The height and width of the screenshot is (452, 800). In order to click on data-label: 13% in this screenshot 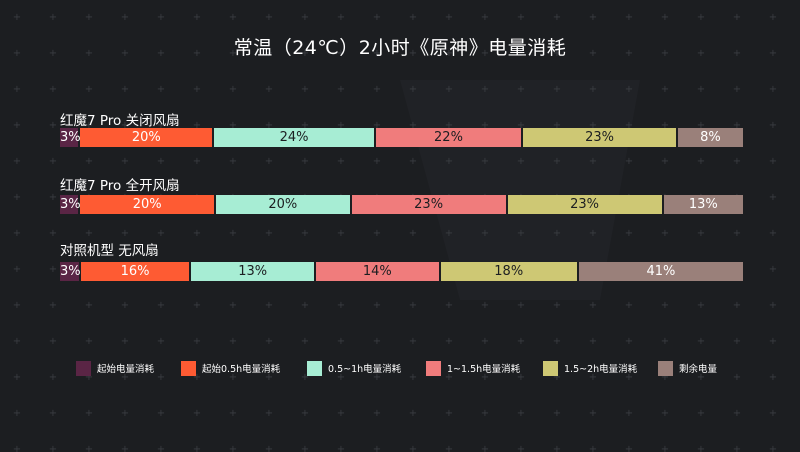, I will do `click(703, 204)`.